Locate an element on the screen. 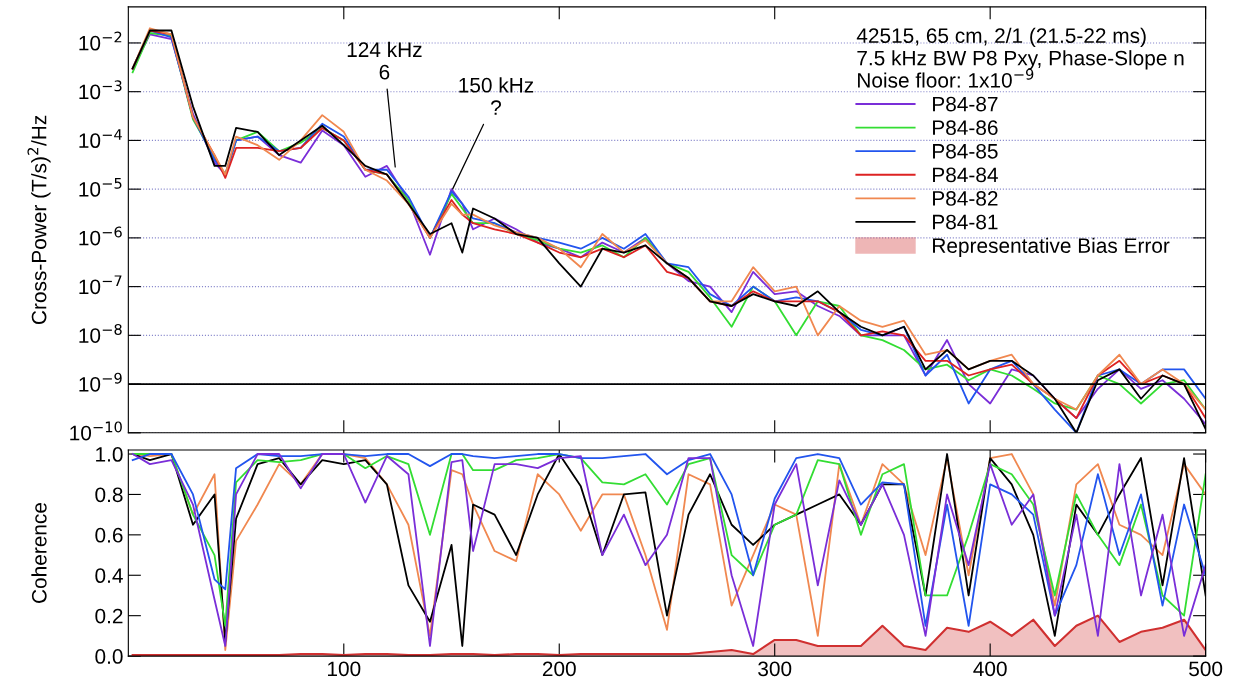  y-tick-label: 10$^{−10}$ is located at coordinates (96, 431).